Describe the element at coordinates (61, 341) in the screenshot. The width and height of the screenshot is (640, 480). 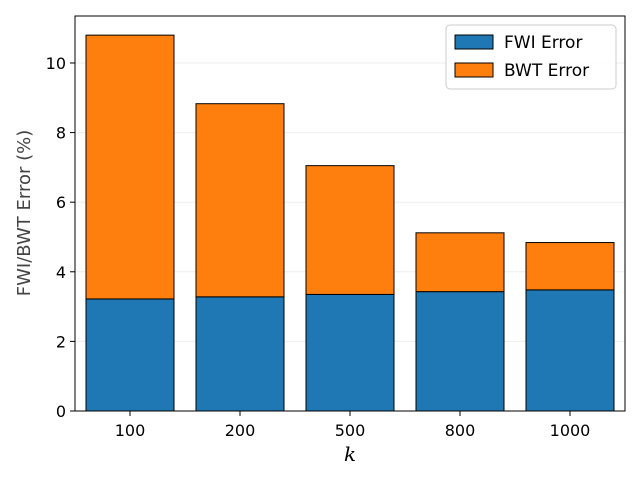
I see `y-tick-label: 2` at that location.